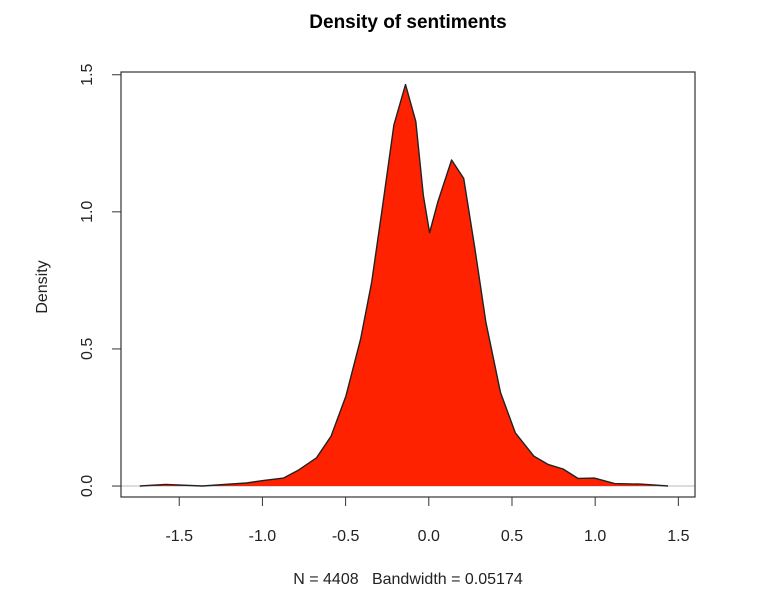  I want to click on x-tick-label: 0.5, so click(512, 536).